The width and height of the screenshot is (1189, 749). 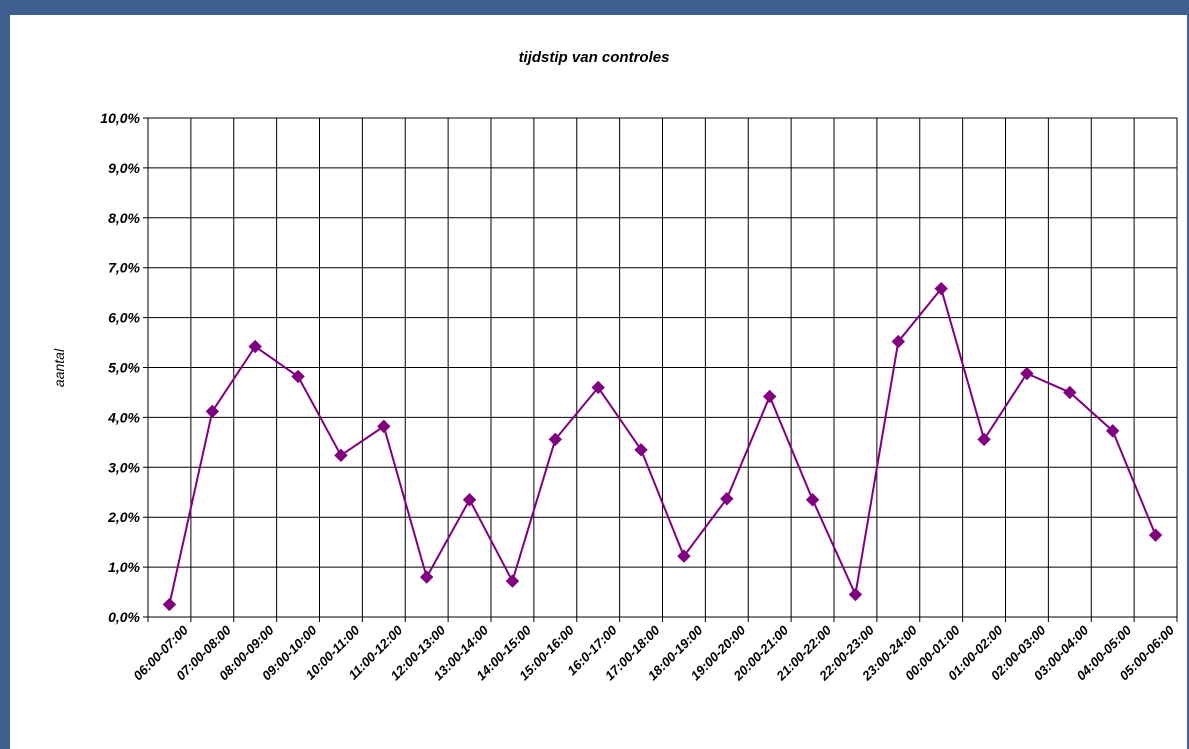 I want to click on y-tick-label: 9,0%, so click(x=124, y=168).